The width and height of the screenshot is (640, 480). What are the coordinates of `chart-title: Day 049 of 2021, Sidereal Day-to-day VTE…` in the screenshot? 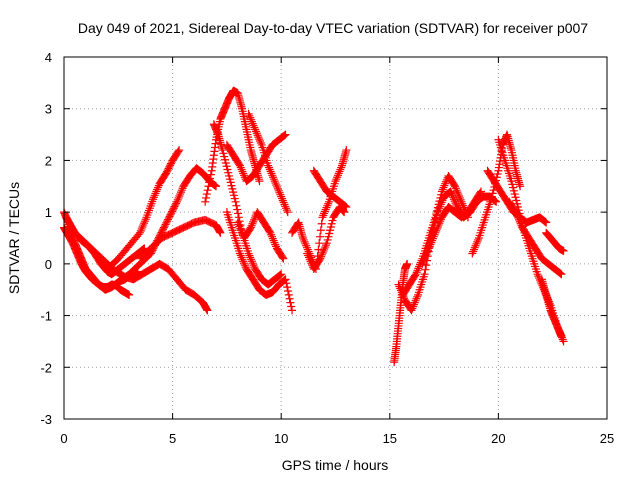 It's located at (333, 28).